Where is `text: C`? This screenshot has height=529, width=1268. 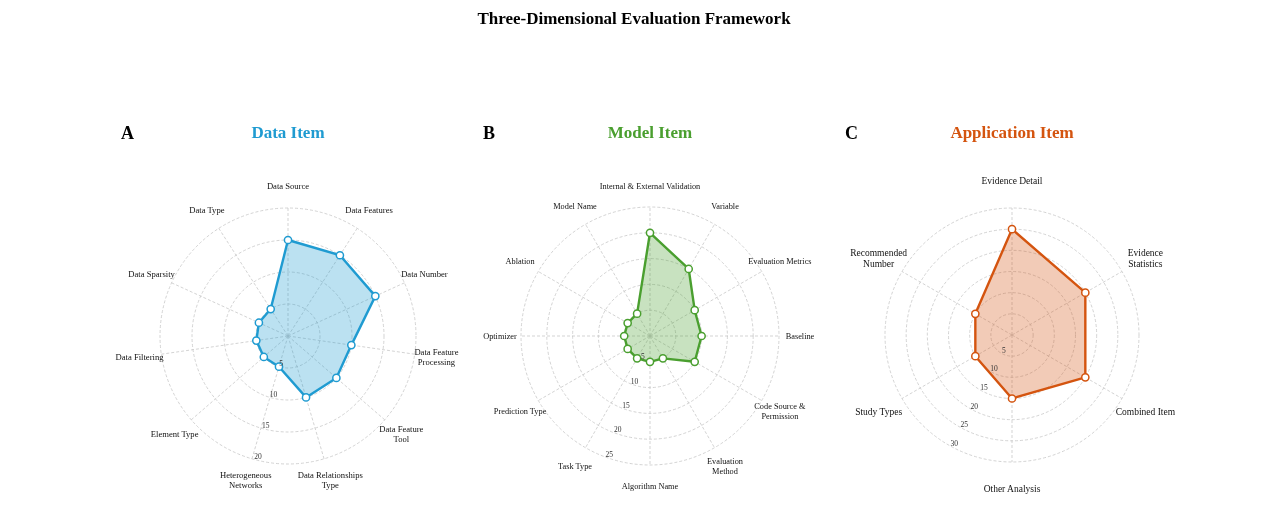
text: C is located at coordinates (851, 133).